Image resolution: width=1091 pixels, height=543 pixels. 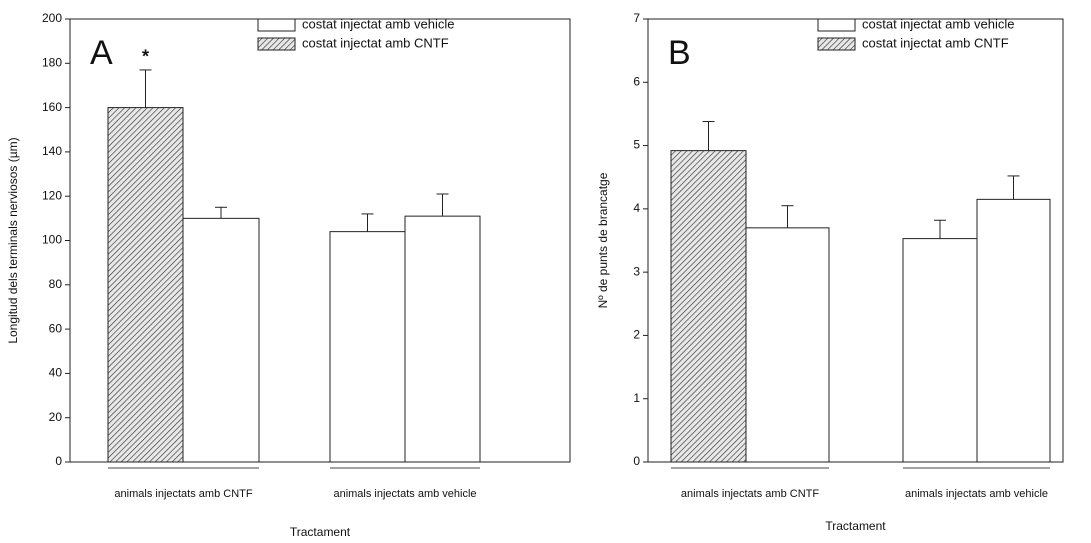 I want to click on y-tick-label: 100, so click(x=52, y=240).